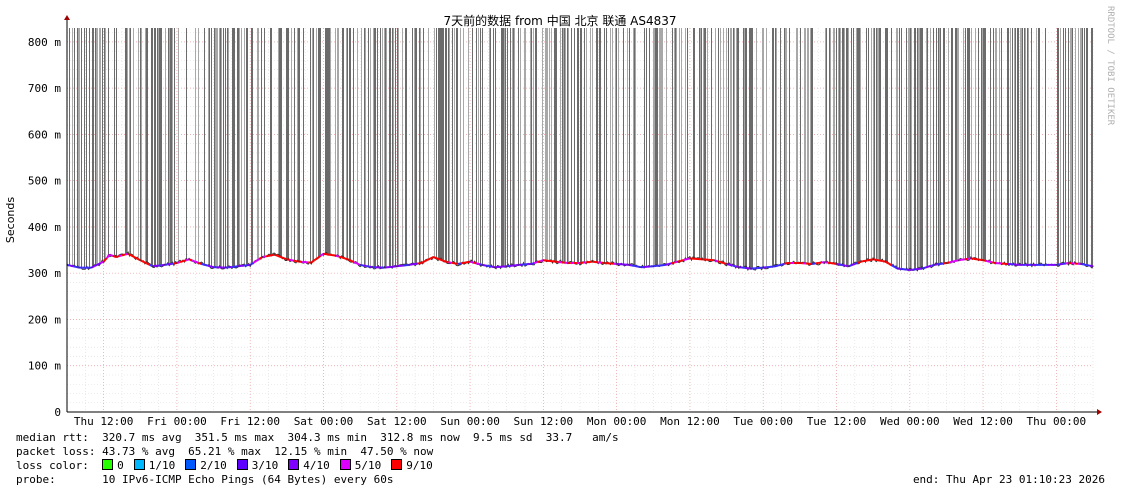  I want to click on x-tick-label: Fri 00:00, so click(177, 421).